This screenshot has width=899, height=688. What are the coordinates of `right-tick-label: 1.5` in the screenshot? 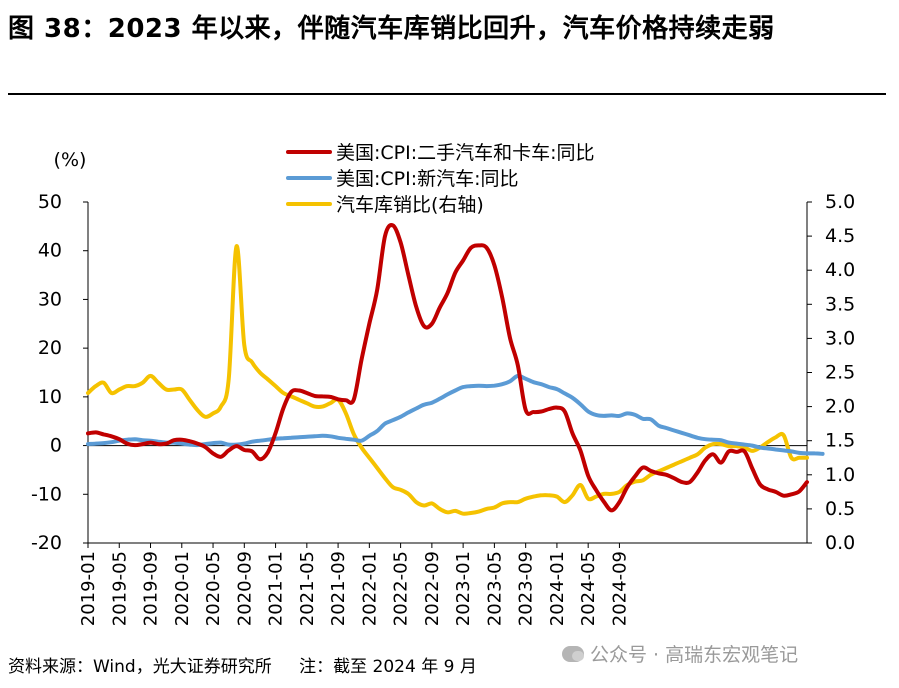 It's located at (840, 441).